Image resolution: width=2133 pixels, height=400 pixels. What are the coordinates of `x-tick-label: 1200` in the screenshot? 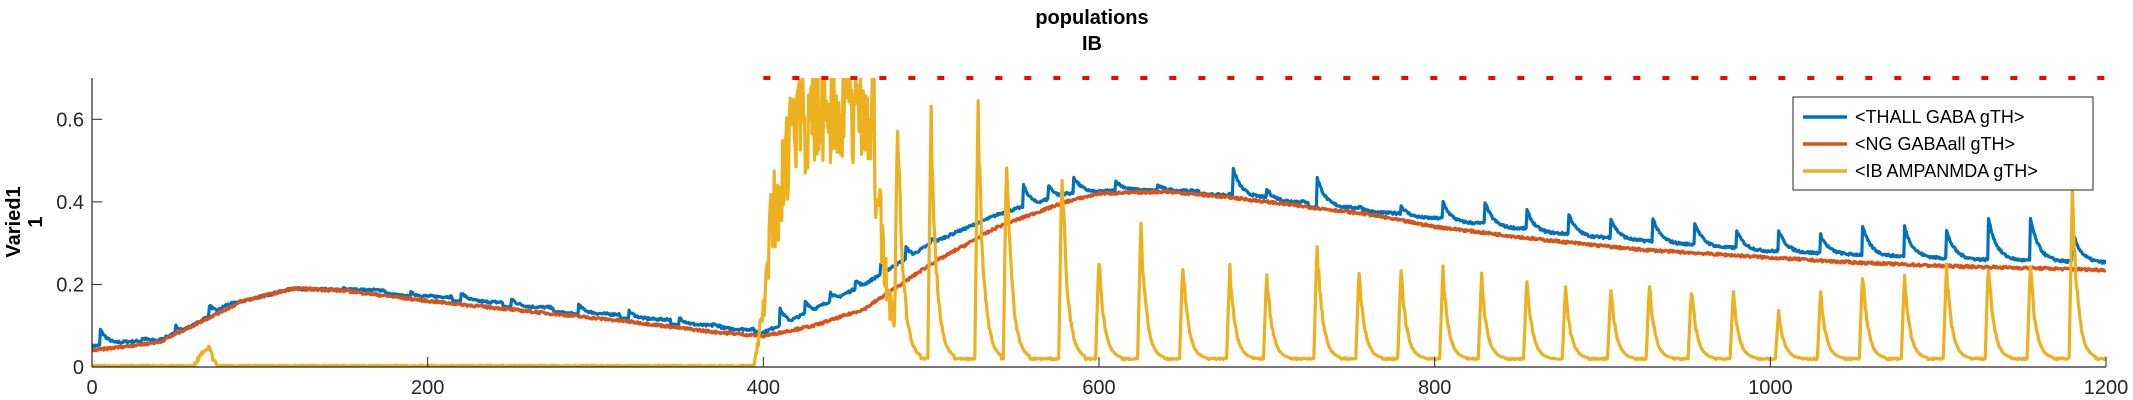 It's located at (2106, 388).